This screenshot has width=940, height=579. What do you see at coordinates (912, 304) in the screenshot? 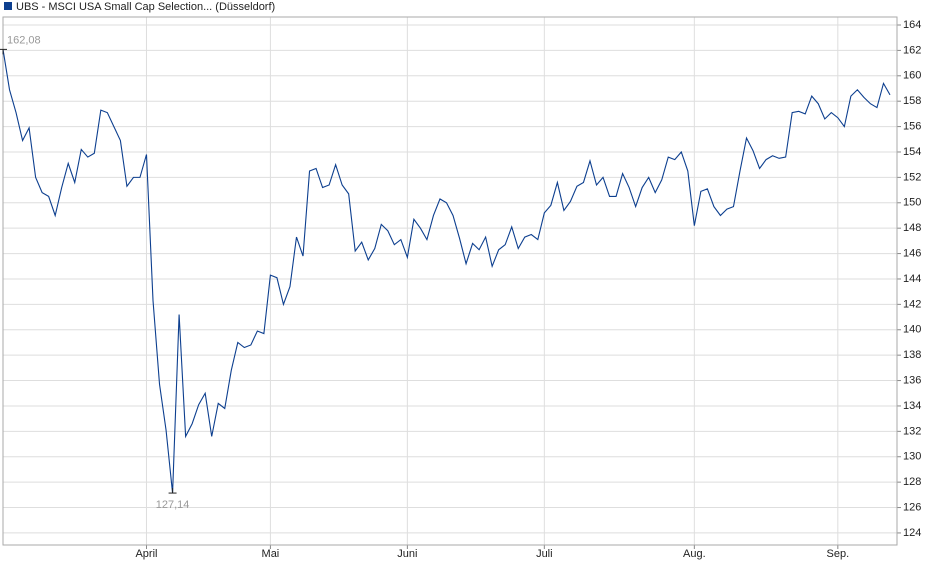
I see `y-tick-label: 142` at bounding box center [912, 304].